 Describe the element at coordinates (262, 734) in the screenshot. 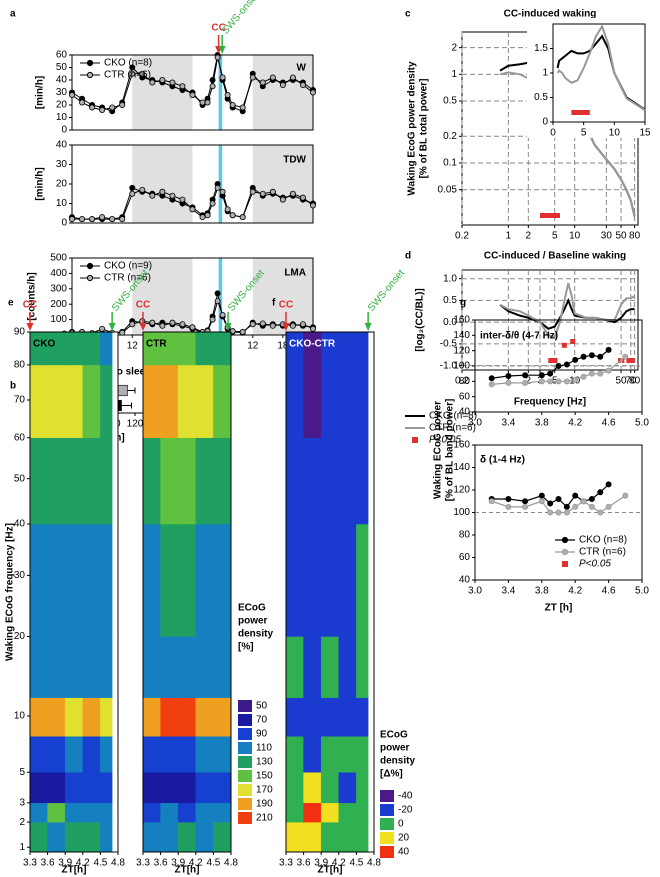

I see `colorbar-tick-label: 90` at that location.